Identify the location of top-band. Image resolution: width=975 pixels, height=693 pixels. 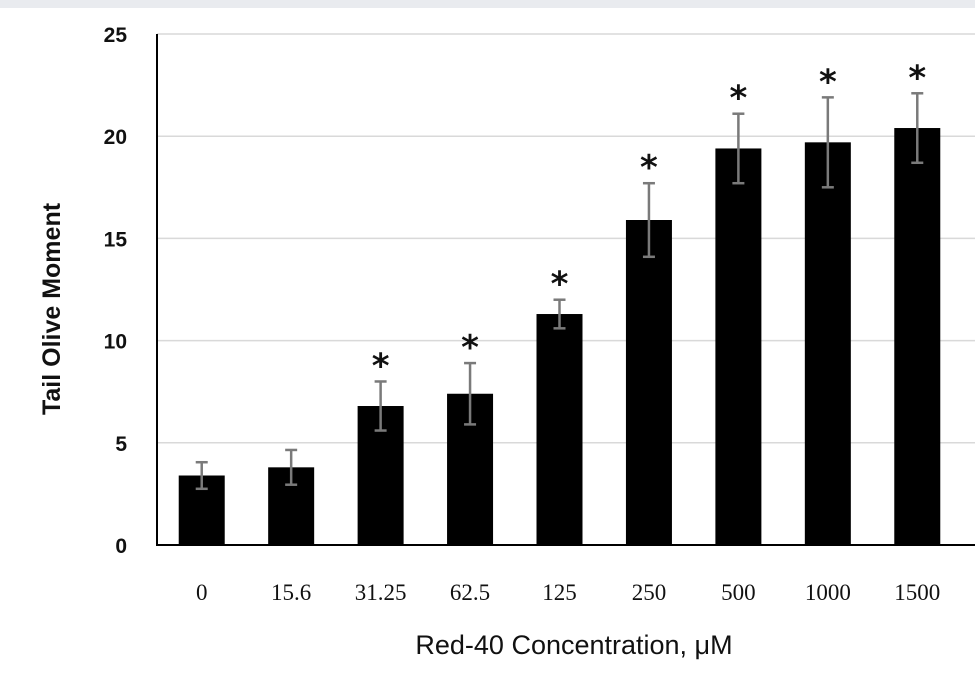
(487, 4).